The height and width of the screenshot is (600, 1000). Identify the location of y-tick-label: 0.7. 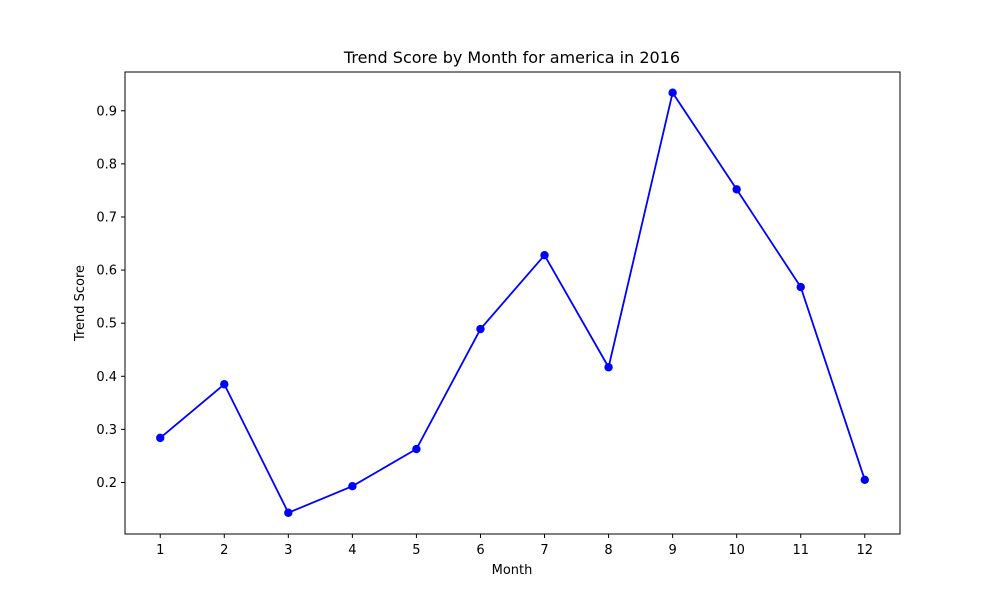
(106, 217).